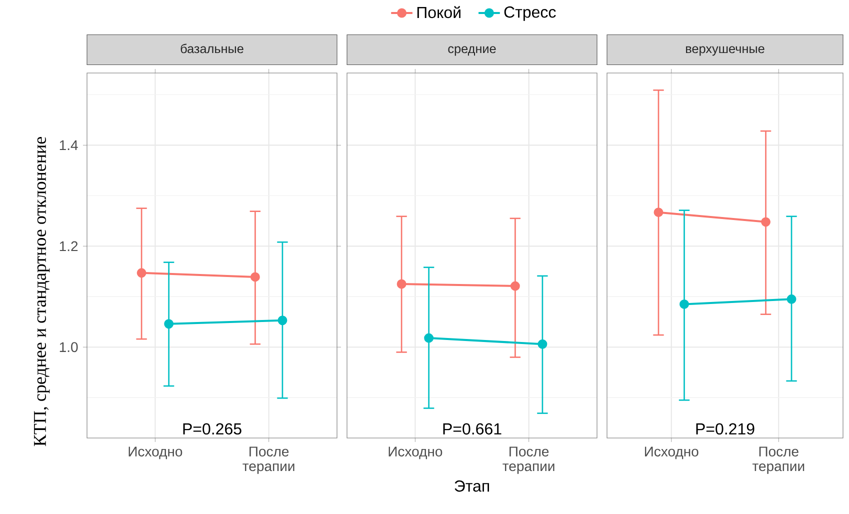  What do you see at coordinates (69, 347) in the screenshot?
I see `y-tick-label: 1.0` at bounding box center [69, 347].